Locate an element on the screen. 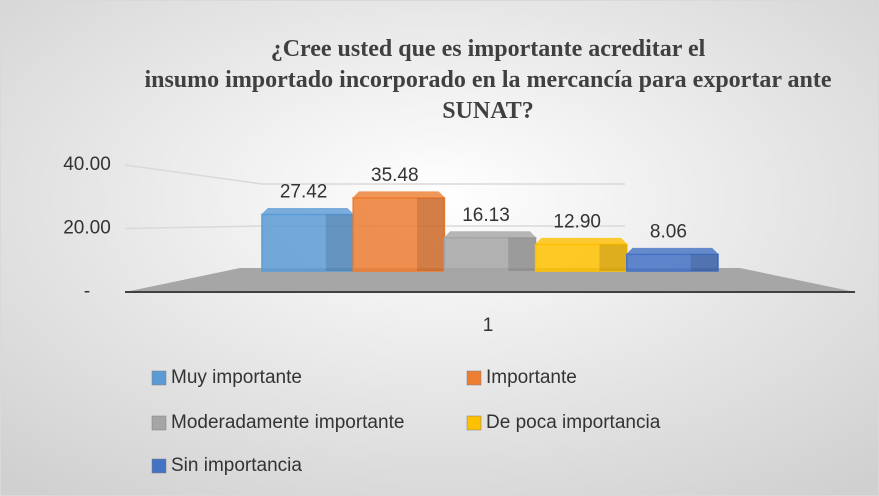  data-label: 12.90 is located at coordinates (577, 221).